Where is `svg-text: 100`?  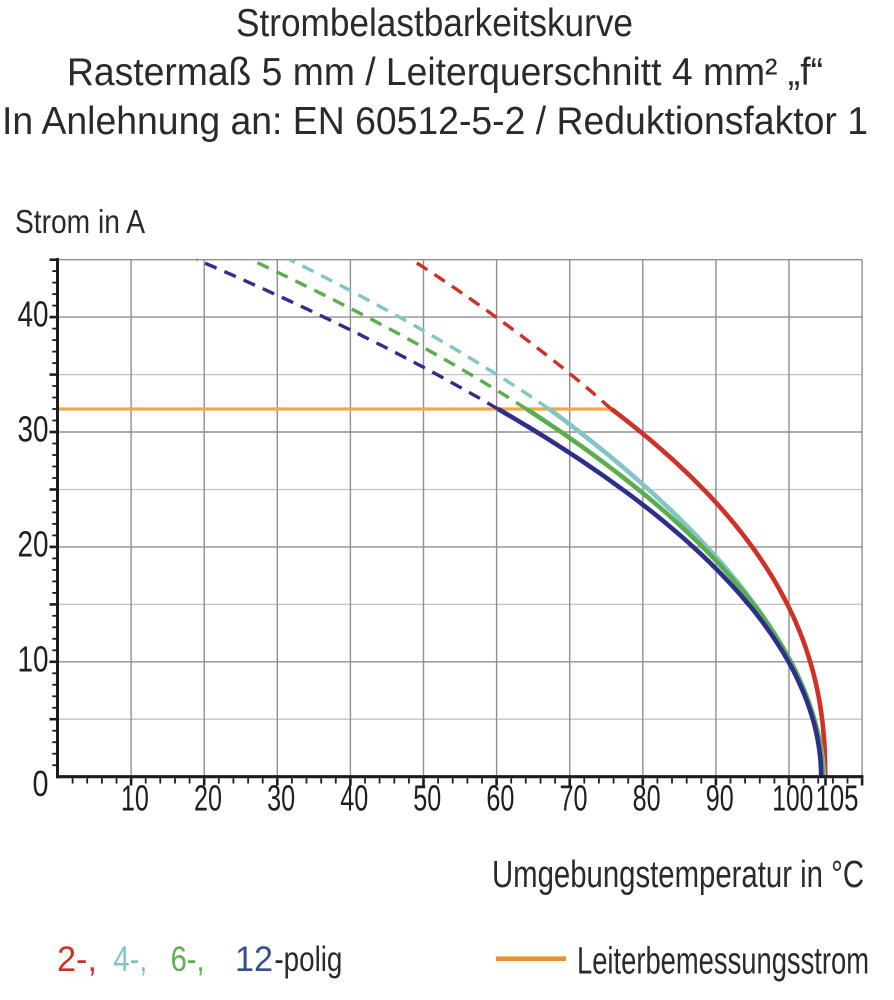
svg-text: 100 is located at coordinates (792, 798).